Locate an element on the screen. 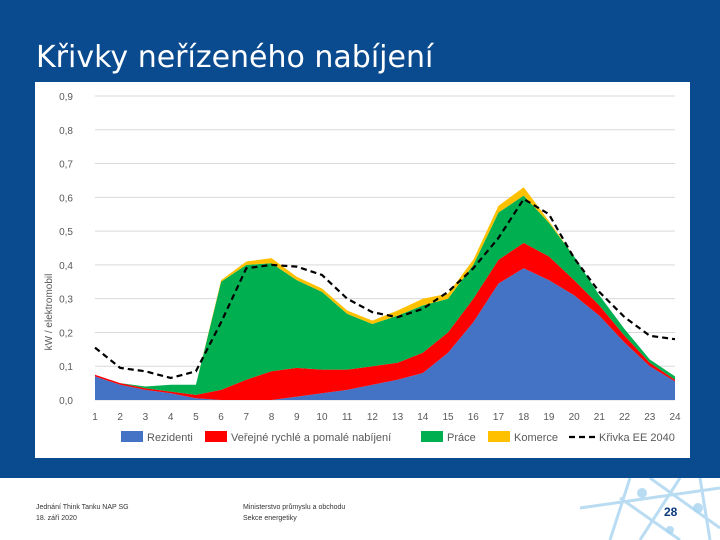  legend-label: Veřejné rychlé a pomalé nabíjení is located at coordinates (311, 438).